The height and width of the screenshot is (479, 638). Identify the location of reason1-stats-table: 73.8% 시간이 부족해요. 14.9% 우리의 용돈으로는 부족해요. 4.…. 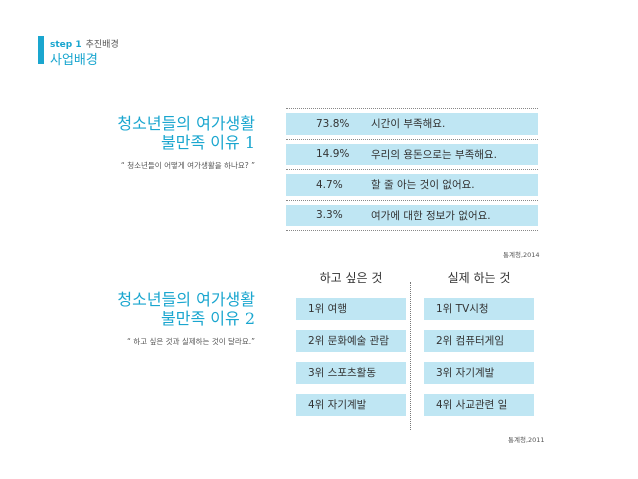
(412, 169).